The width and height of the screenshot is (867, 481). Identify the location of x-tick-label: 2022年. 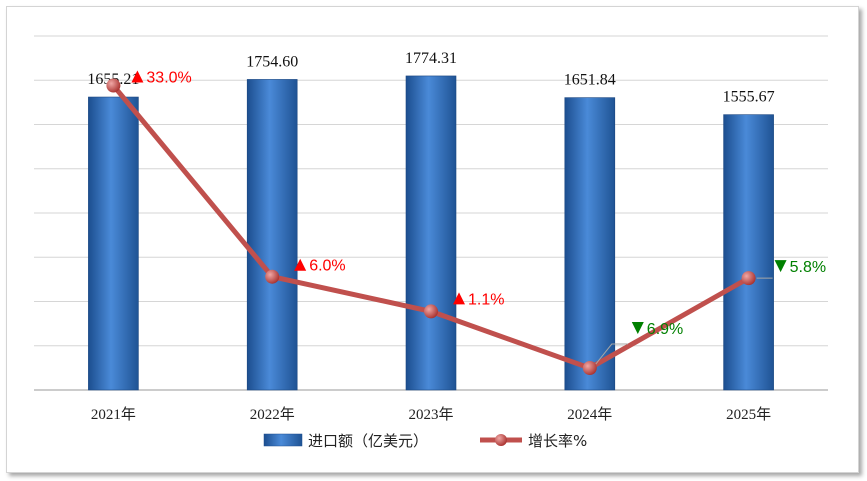
(272, 414).